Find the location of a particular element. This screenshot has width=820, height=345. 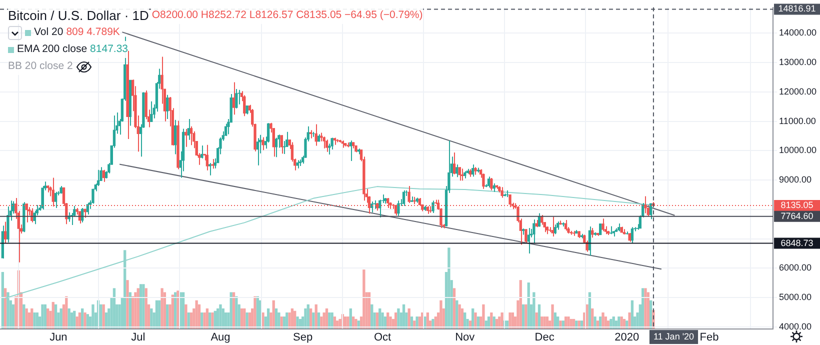

x-tick-label: Jul is located at coordinates (138, 338).